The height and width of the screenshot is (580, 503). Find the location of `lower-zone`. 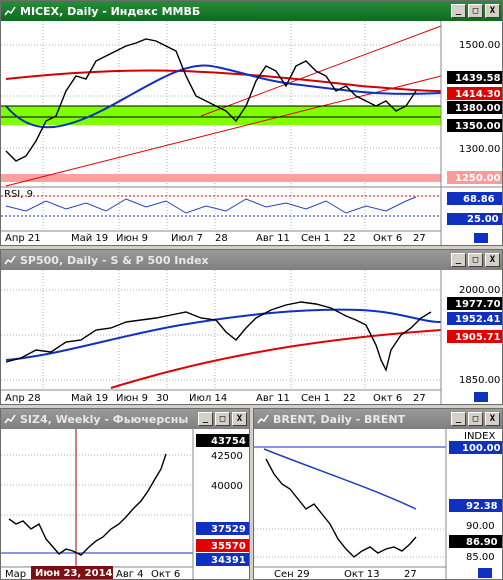

lower-zone is located at coordinates (221, 178).